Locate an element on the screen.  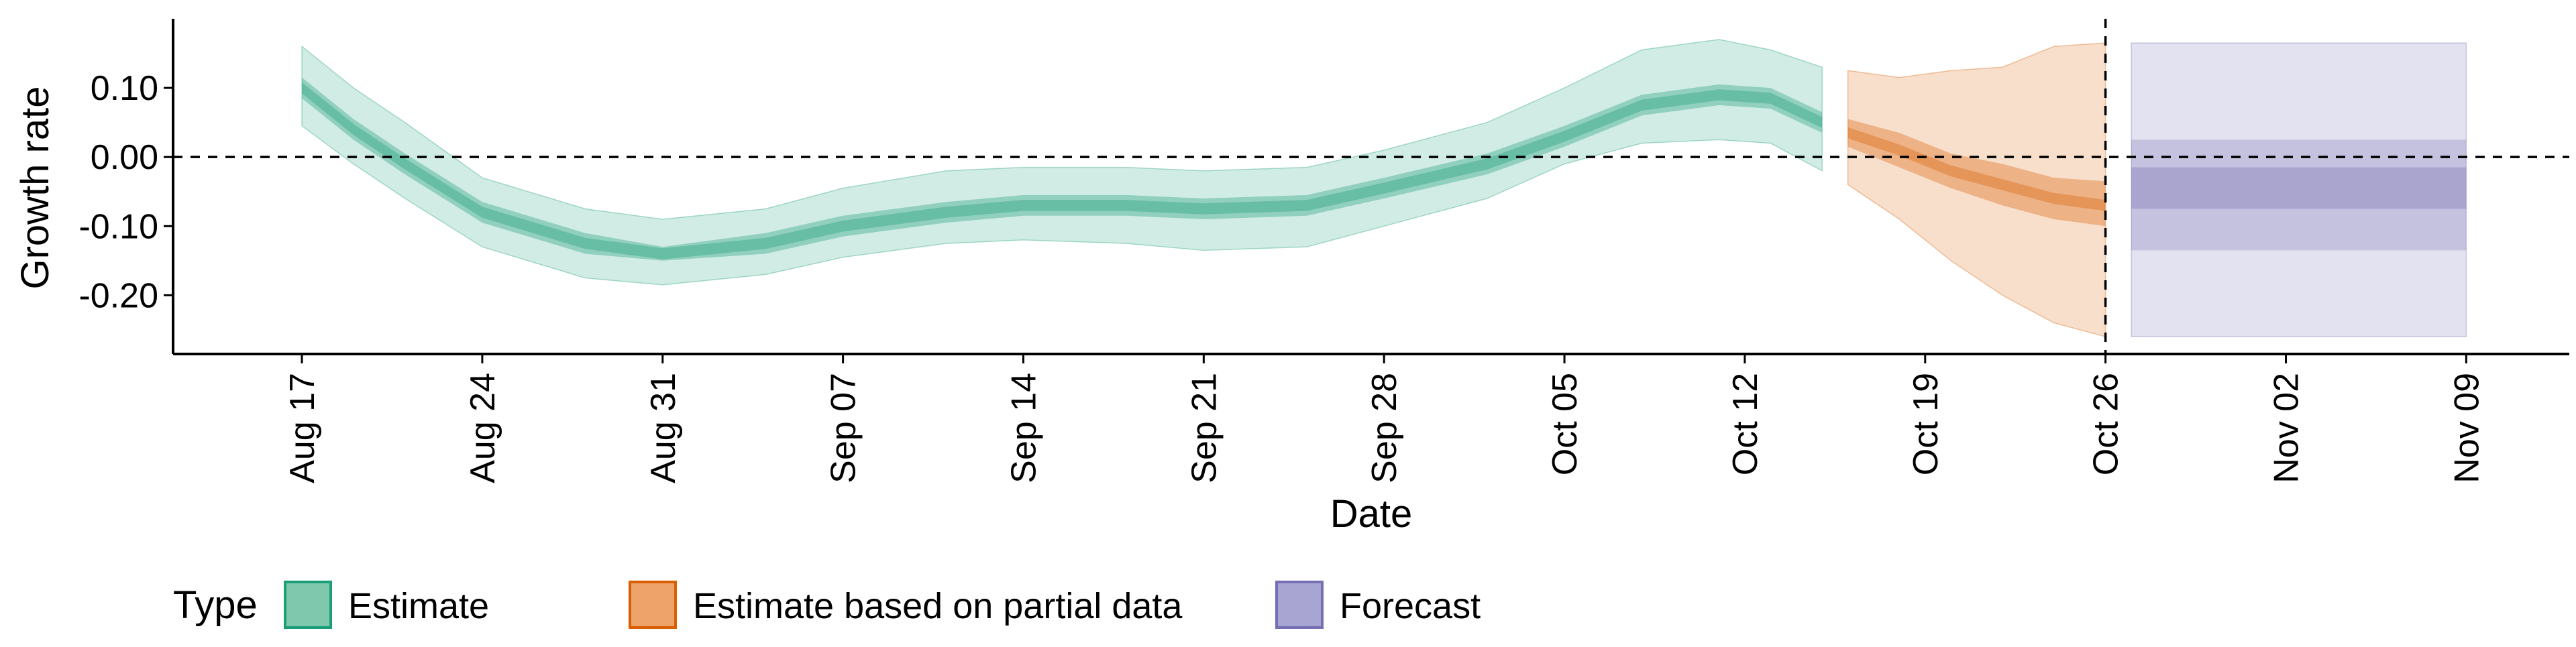
x-tick-label: Sep 07 is located at coordinates (843, 428).